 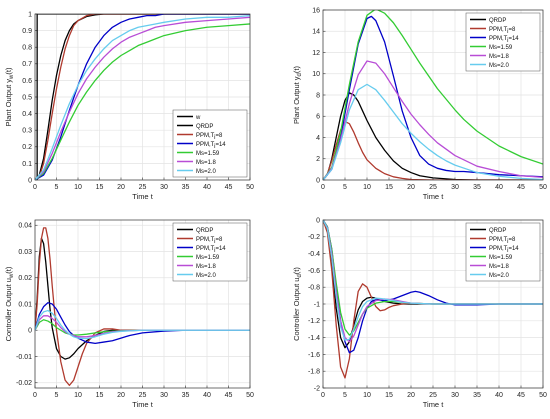 I want to click on y-tick-label: 0.1, so click(x=27, y=164).